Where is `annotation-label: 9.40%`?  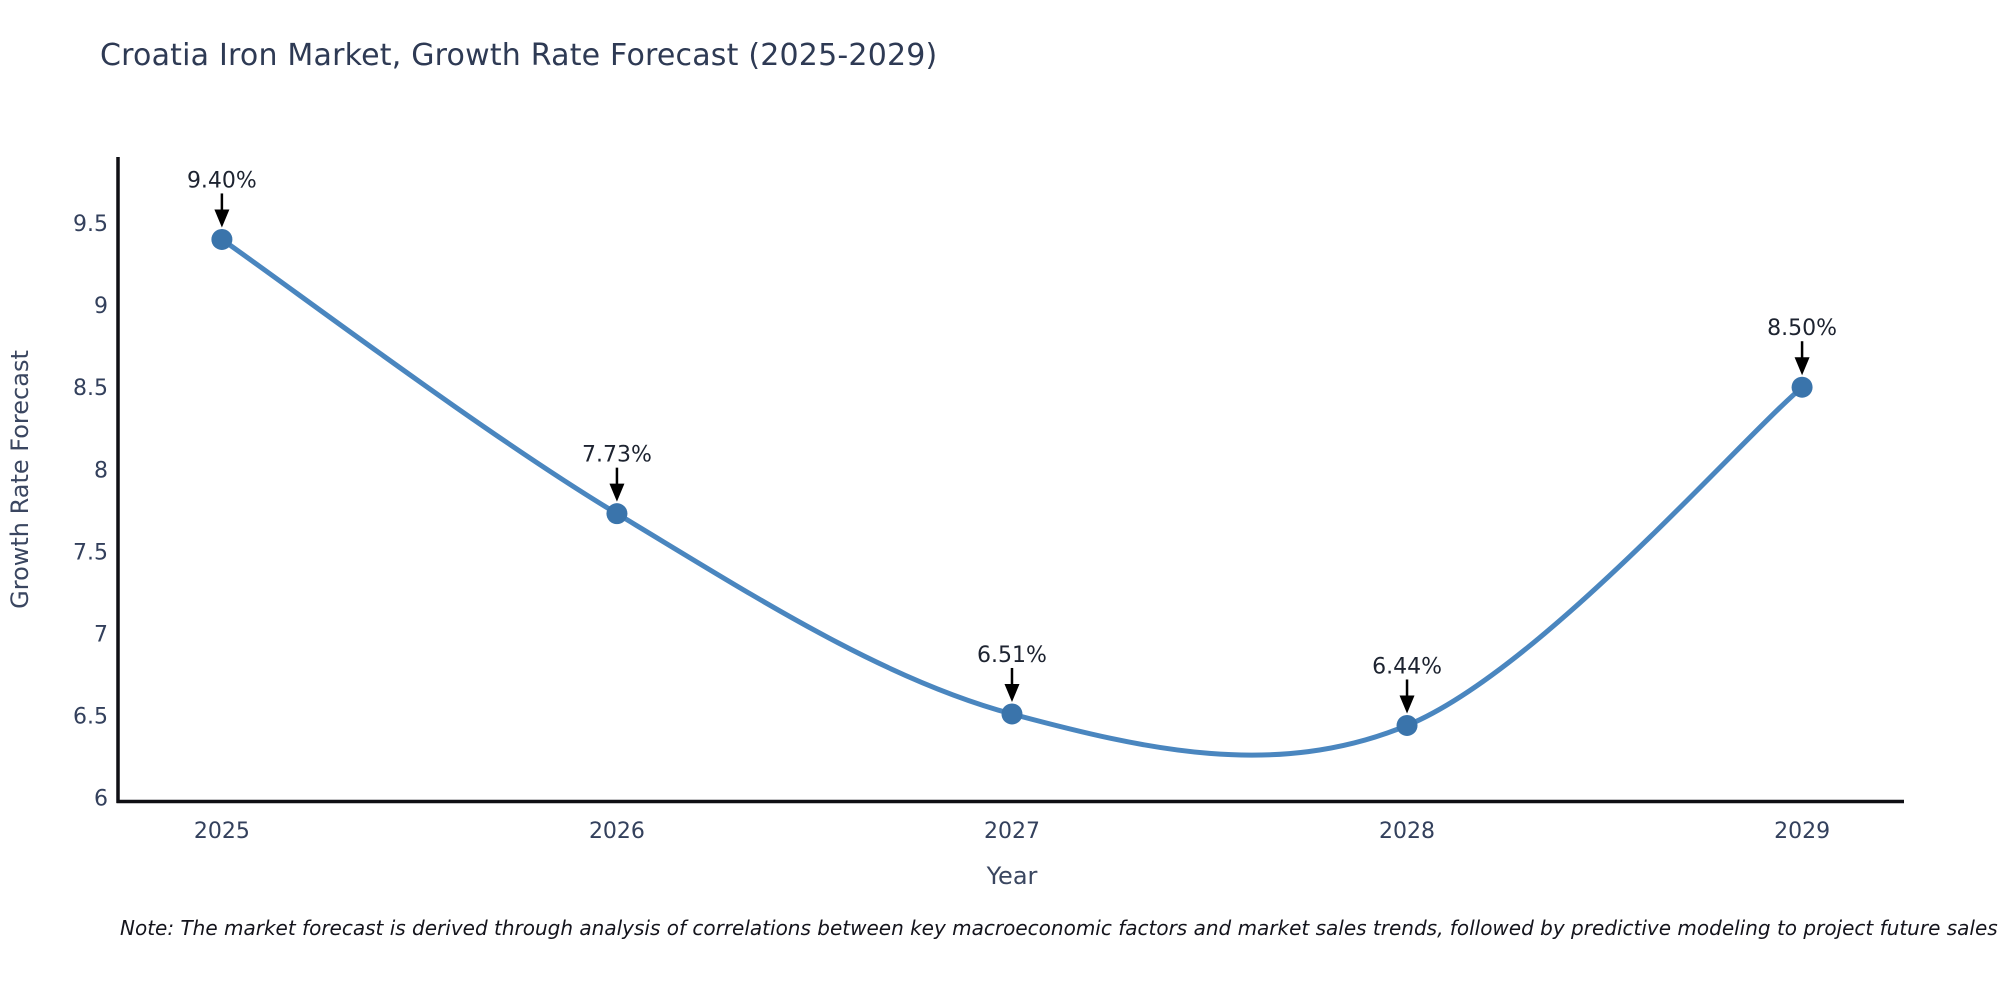 annotation-label: 9.40% is located at coordinates (222, 180).